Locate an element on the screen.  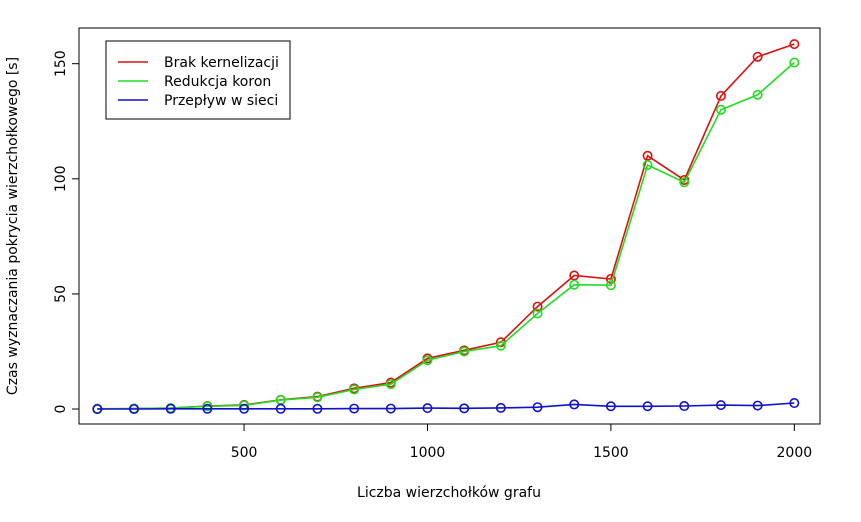
x-tick-label: 500 is located at coordinates (244, 453).